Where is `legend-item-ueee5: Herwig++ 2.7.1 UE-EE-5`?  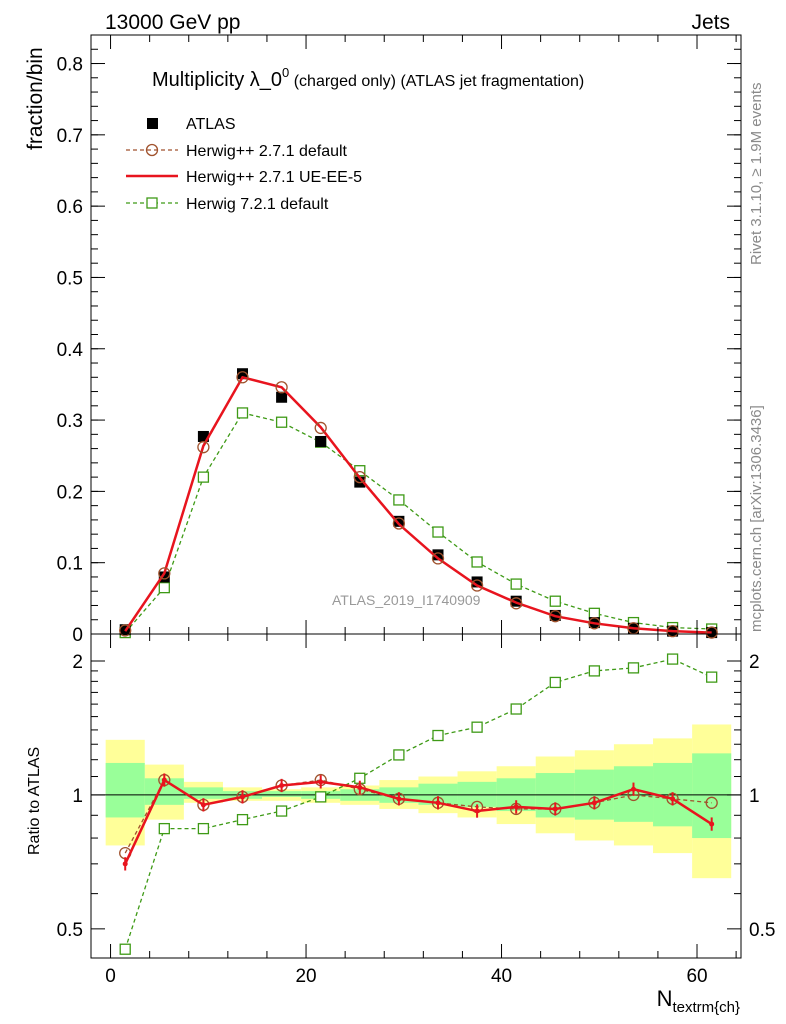 legend-item-ueee5: Herwig++ 2.7.1 UE-EE-5 is located at coordinates (244, 177).